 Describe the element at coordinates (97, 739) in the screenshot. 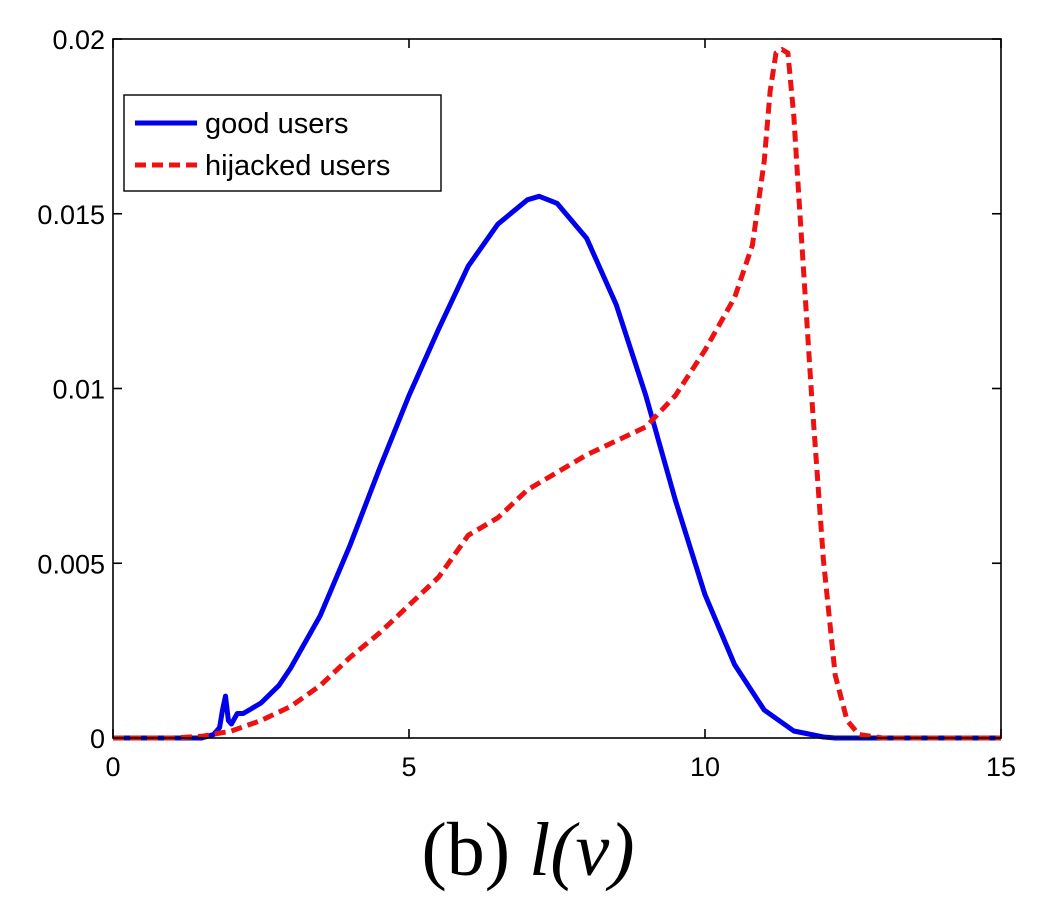

I see `y-tick-label: 0` at that location.